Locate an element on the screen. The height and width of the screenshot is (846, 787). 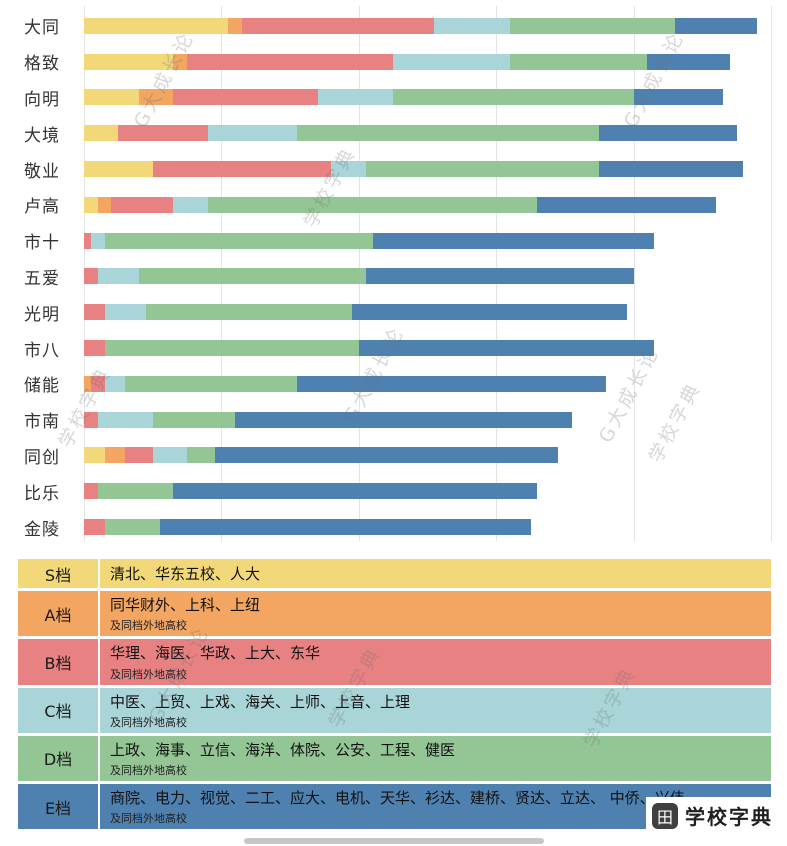
tier-label: S档 is located at coordinates (58, 573).